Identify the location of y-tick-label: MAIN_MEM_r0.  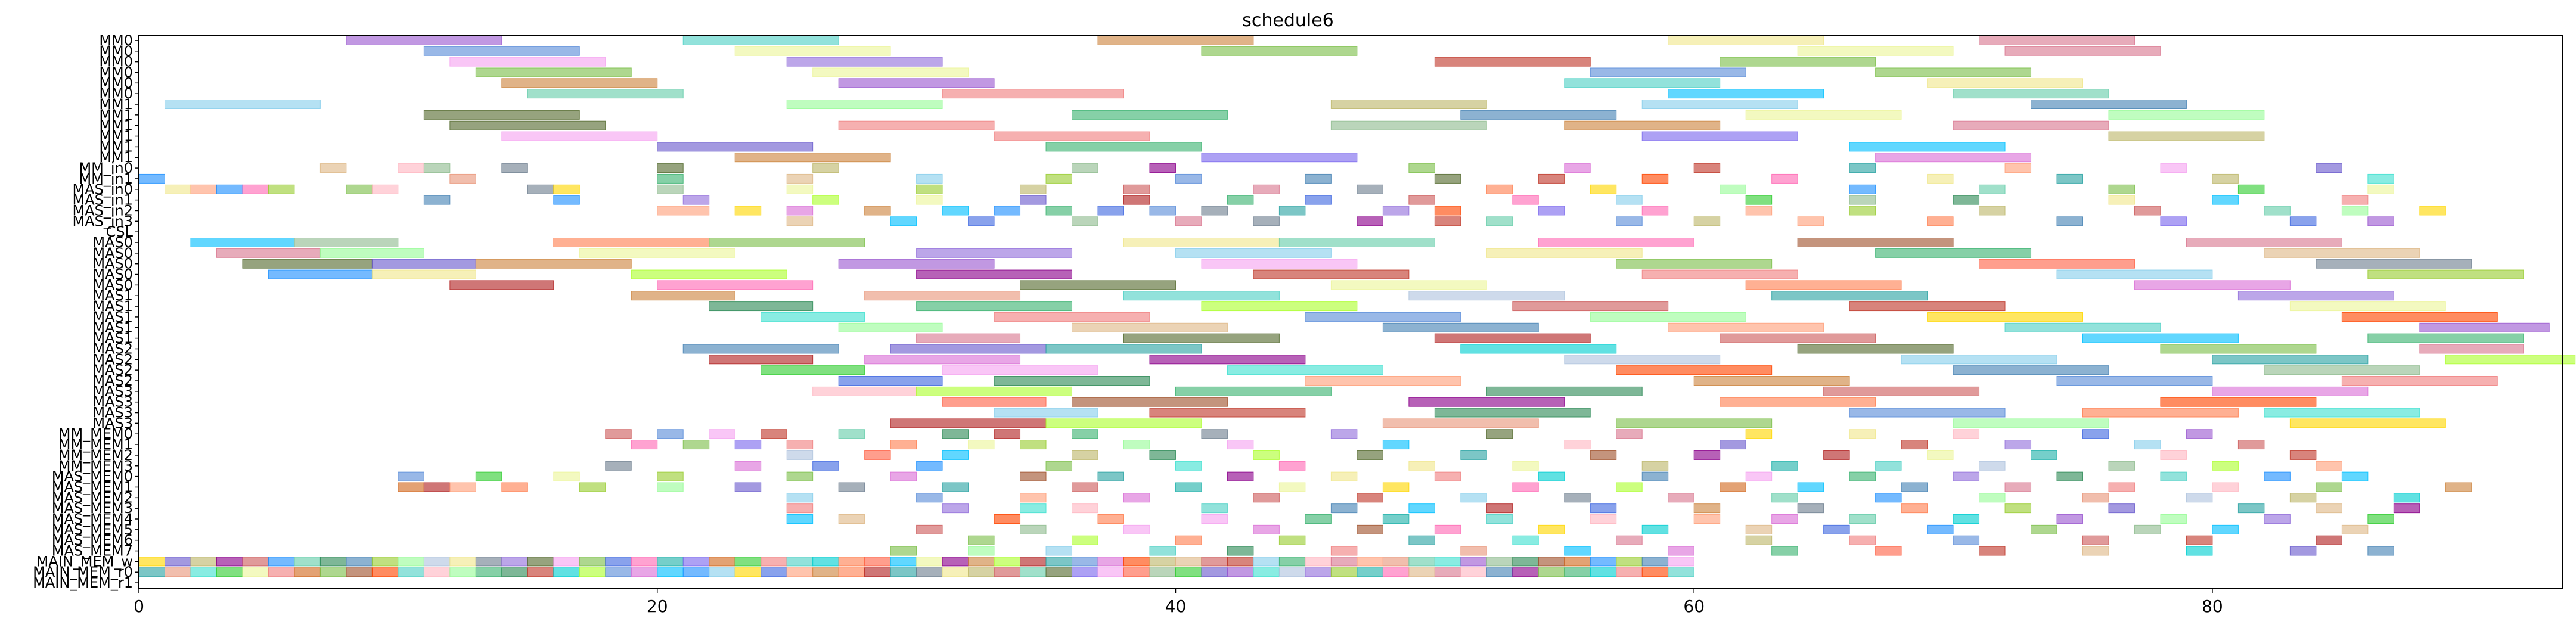
(83, 572).